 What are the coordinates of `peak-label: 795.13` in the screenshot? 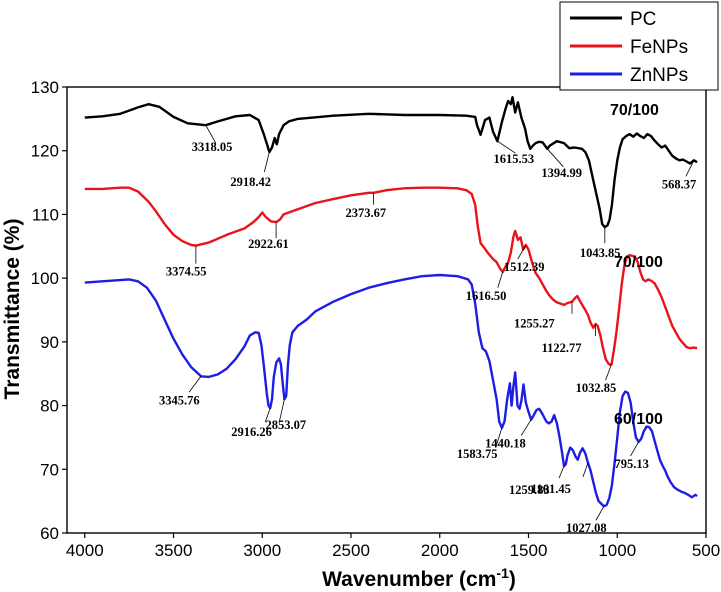 It's located at (632, 464).